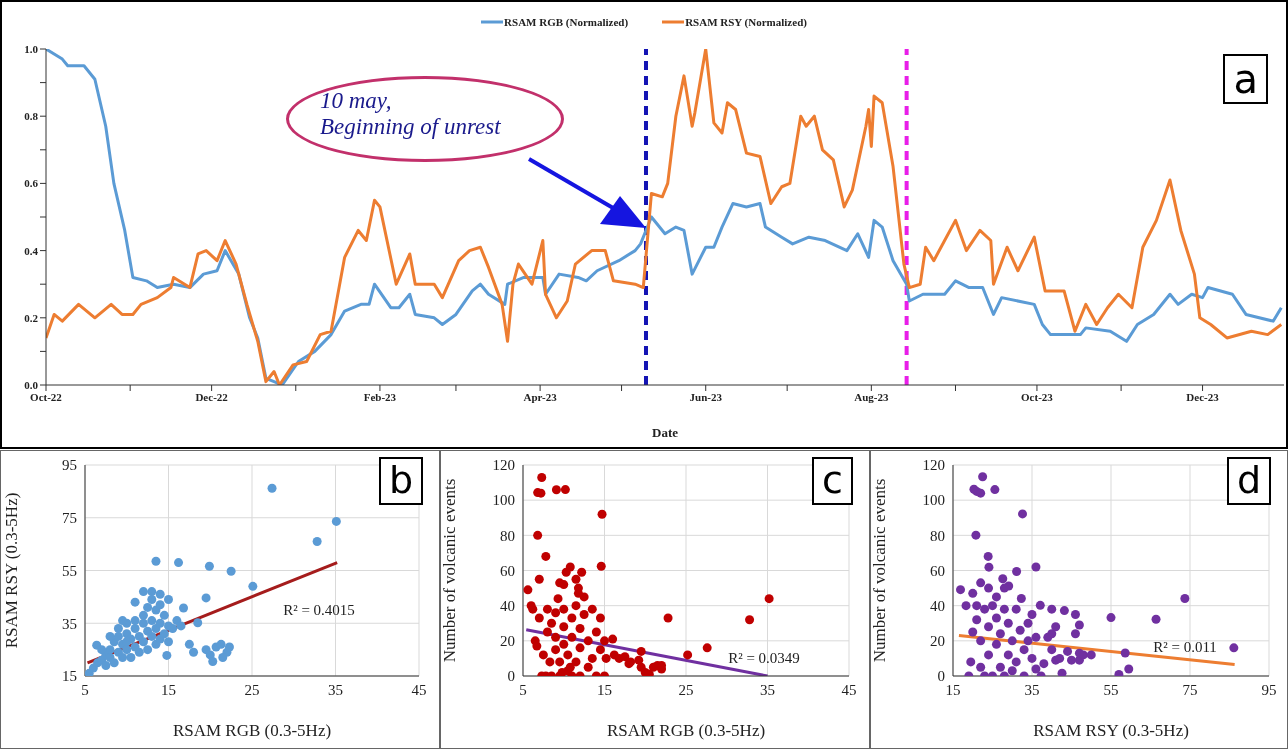  What do you see at coordinates (319, 610) in the screenshot?
I see `annotation: R² = 0.4015` at bounding box center [319, 610].